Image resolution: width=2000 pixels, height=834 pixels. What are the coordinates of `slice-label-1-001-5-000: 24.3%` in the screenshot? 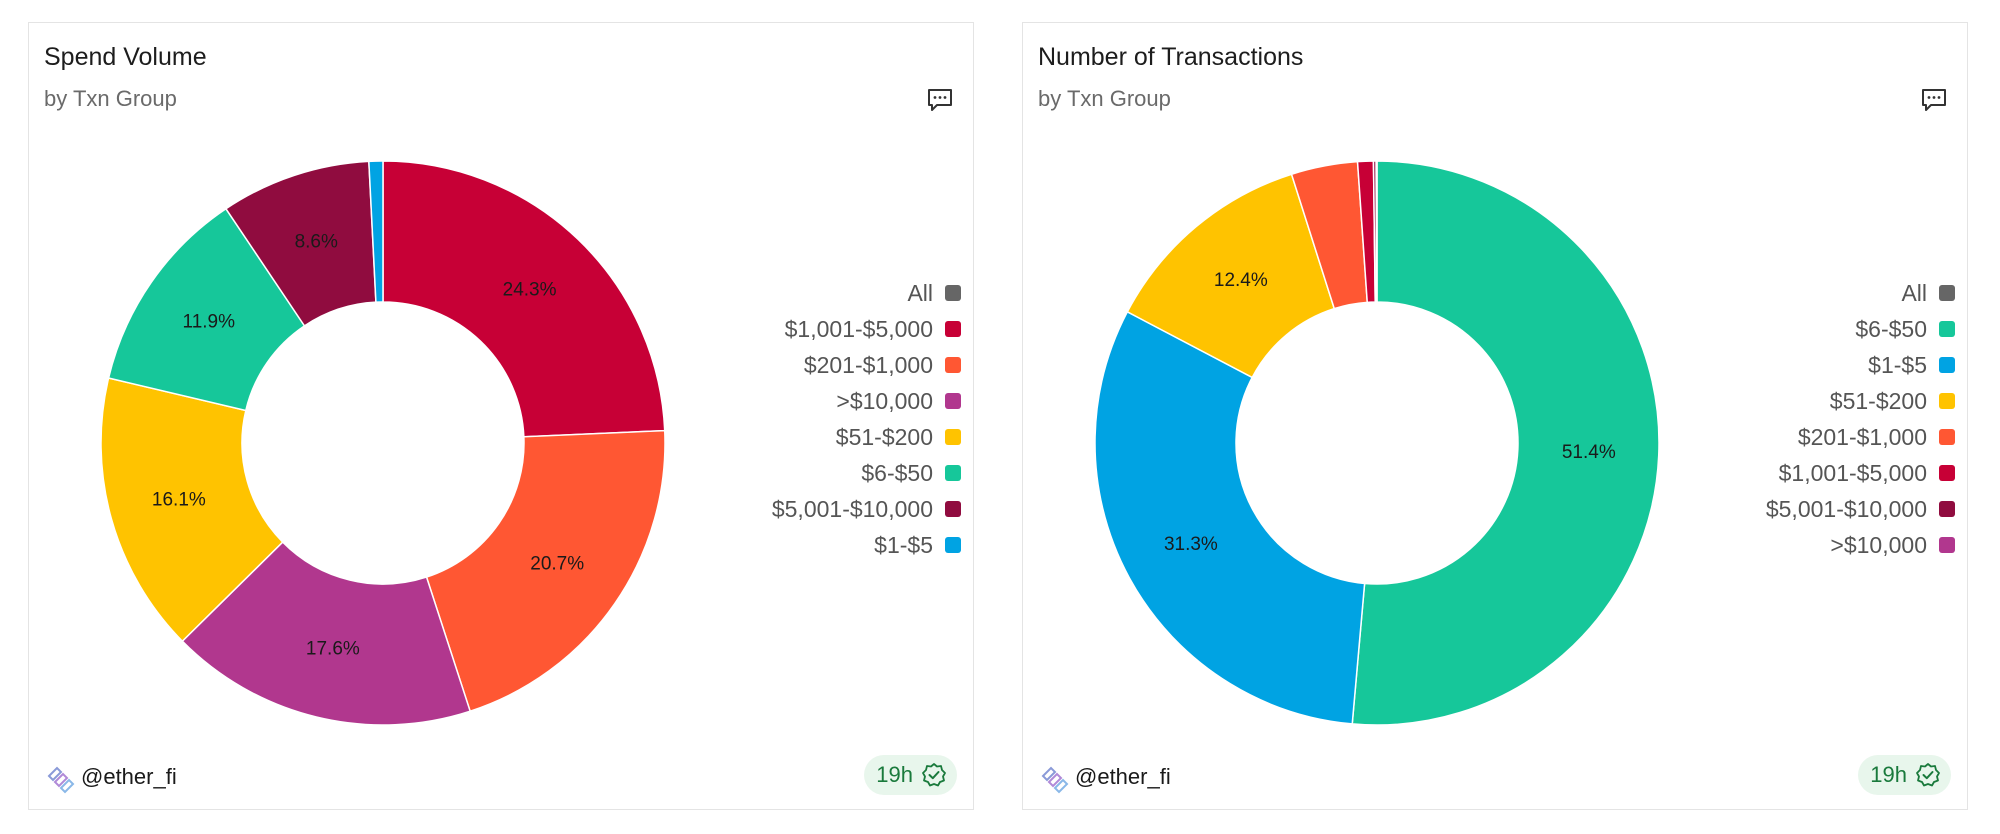 It's located at (530, 289).